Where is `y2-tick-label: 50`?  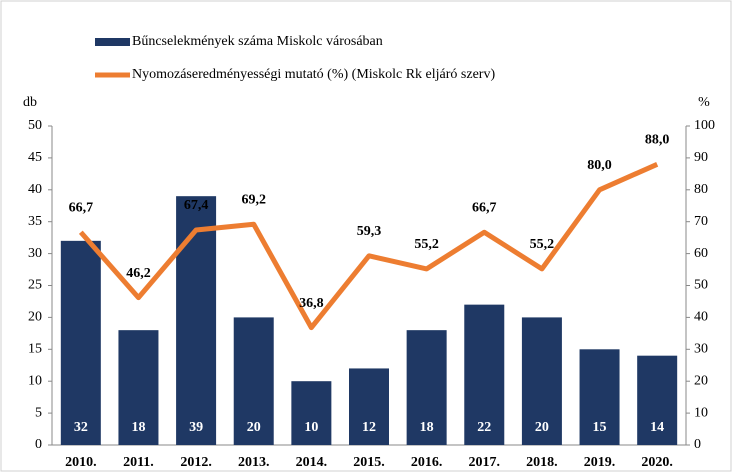 y2-tick-label: 50 is located at coordinates (701, 285).